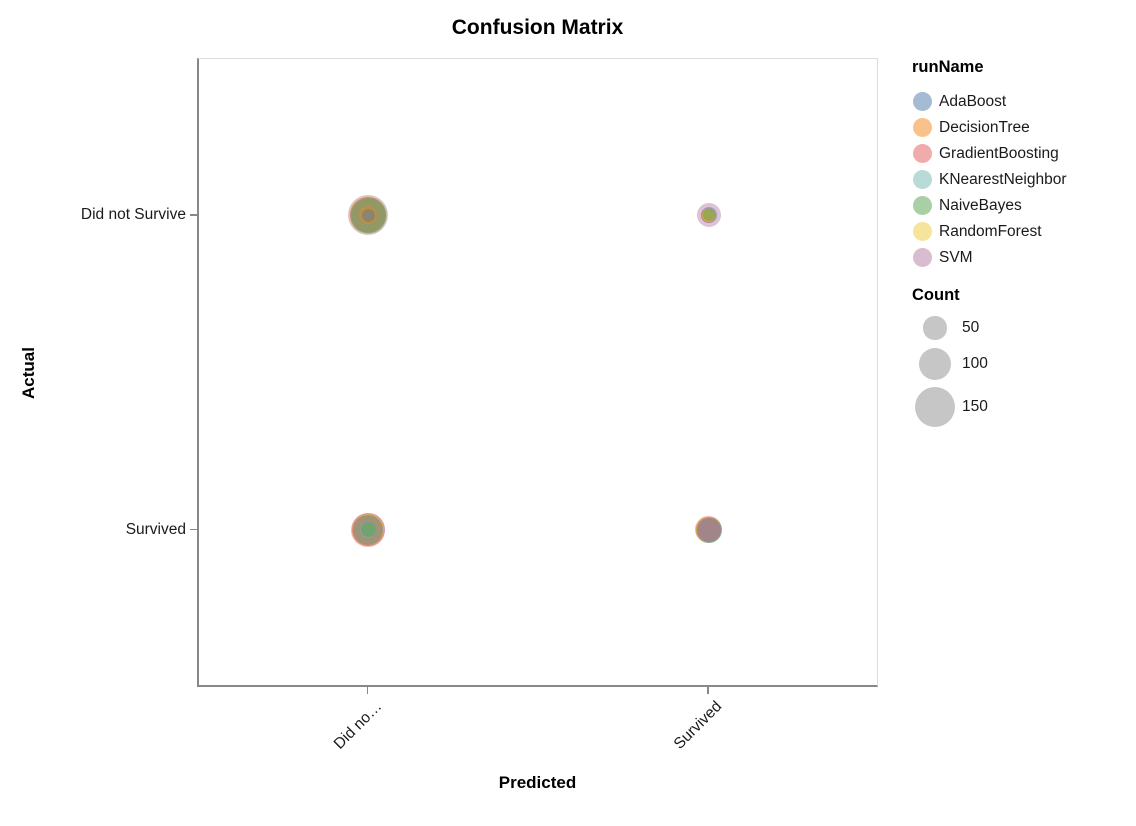 This screenshot has height=826, width=1136. I want to click on bubble-decisiontree-fp, so click(709, 215).